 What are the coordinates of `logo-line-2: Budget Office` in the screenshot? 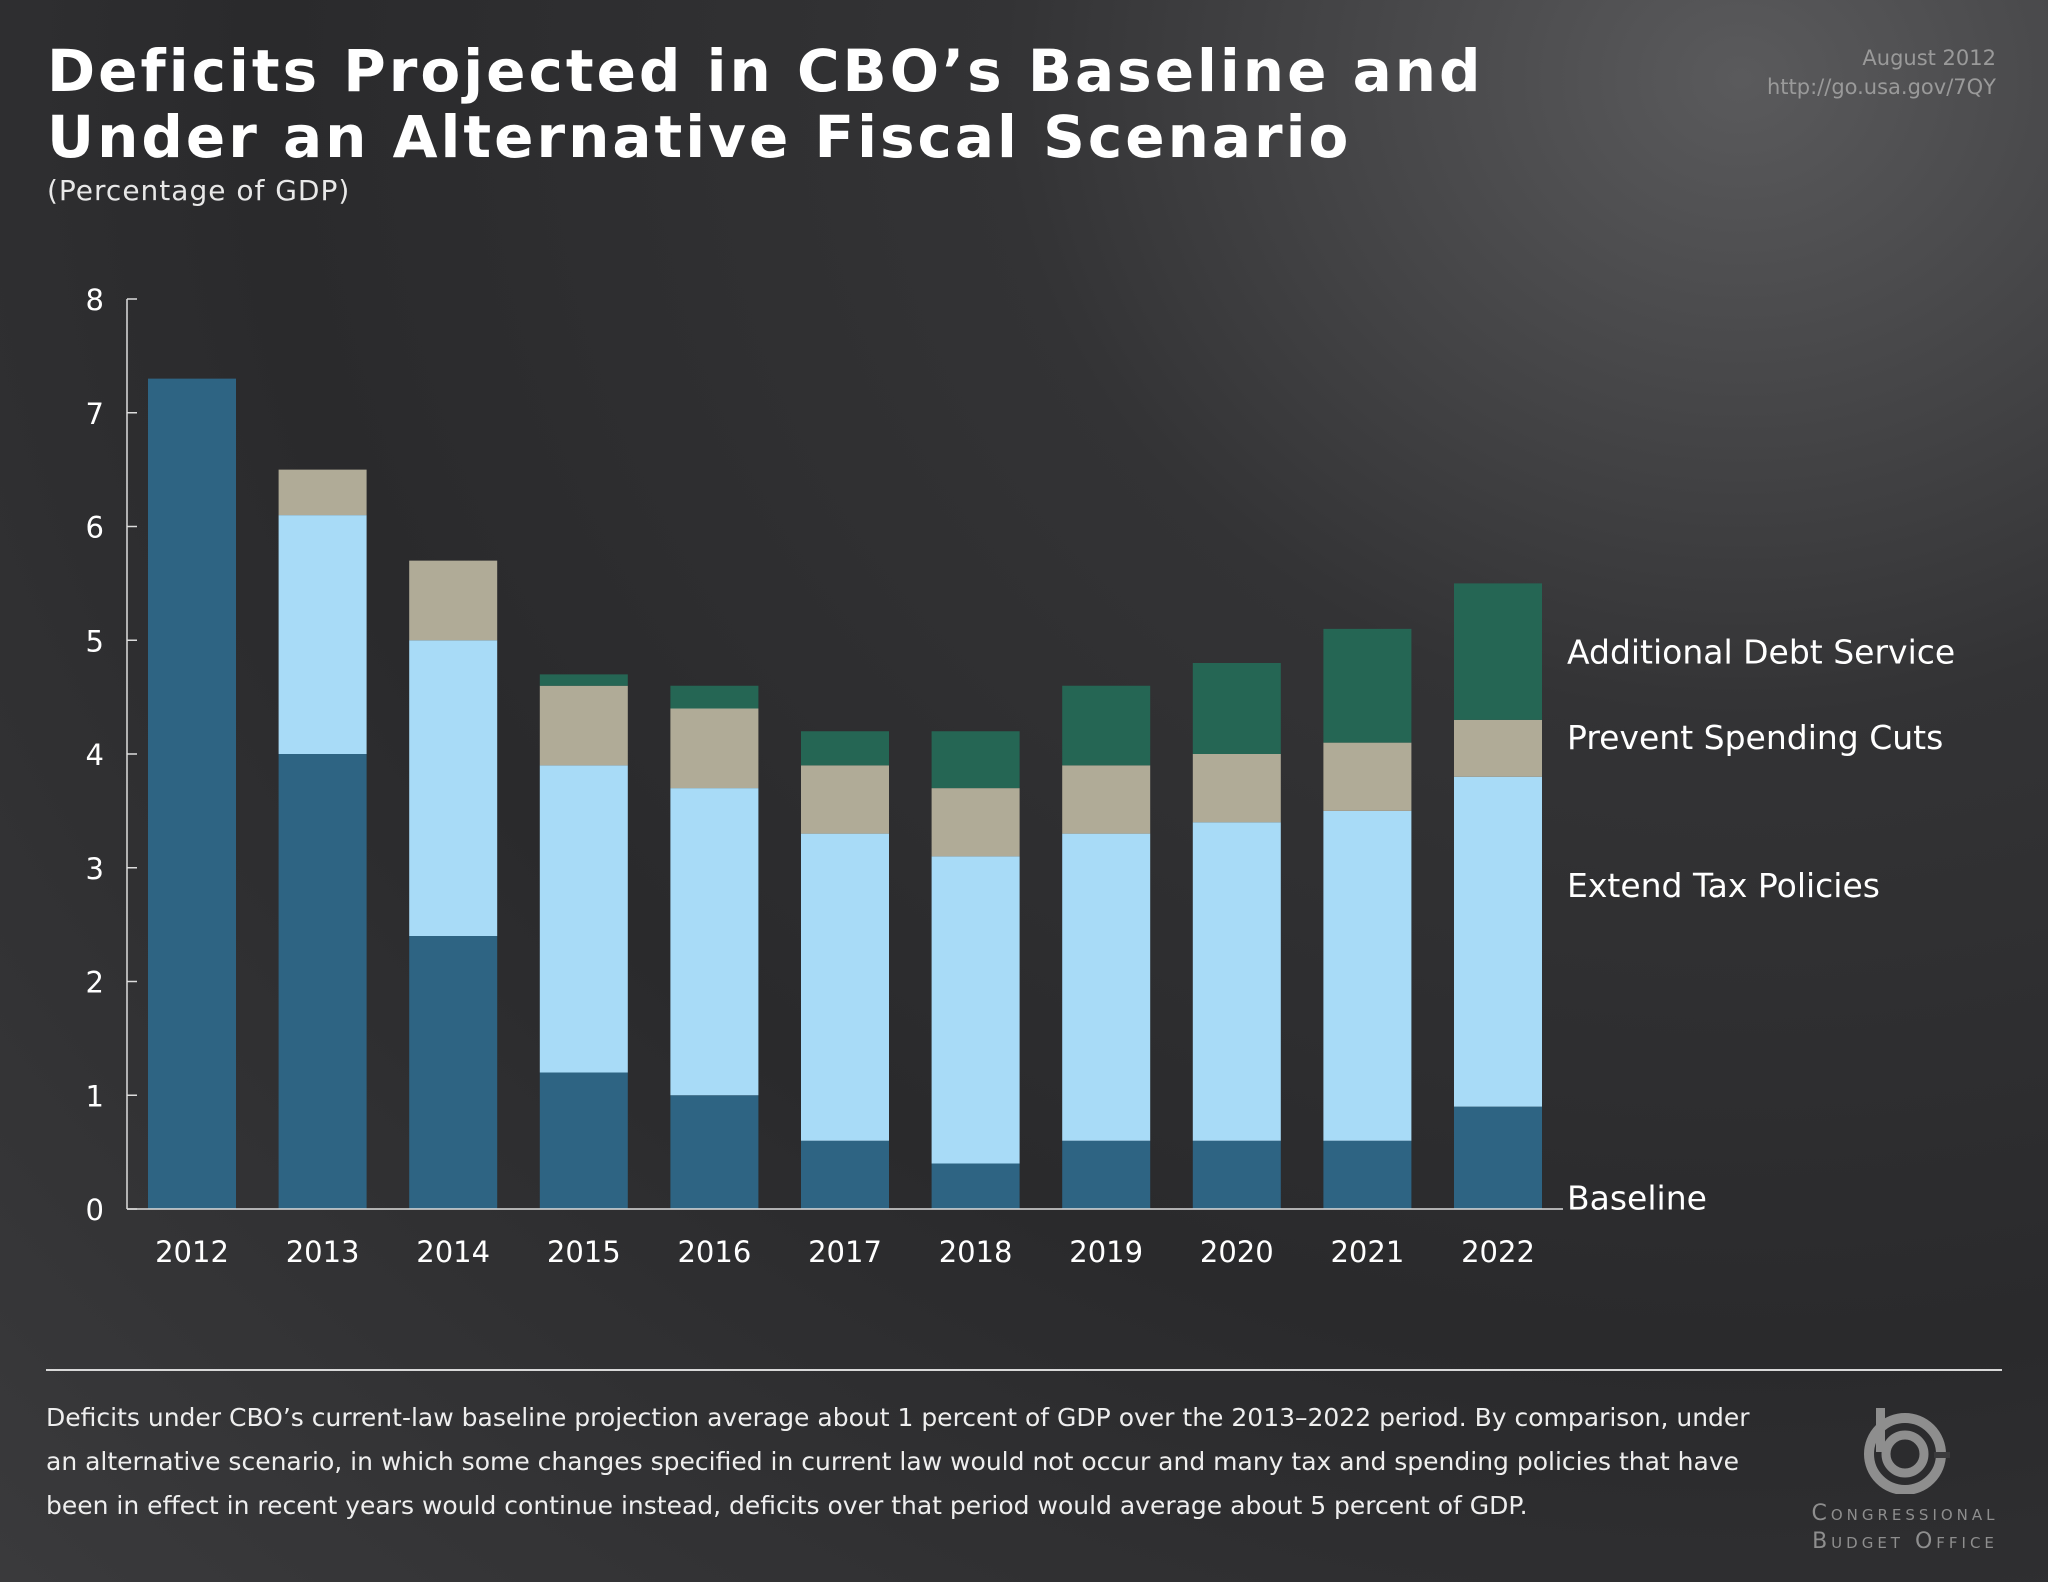 It's located at (1905, 1541).